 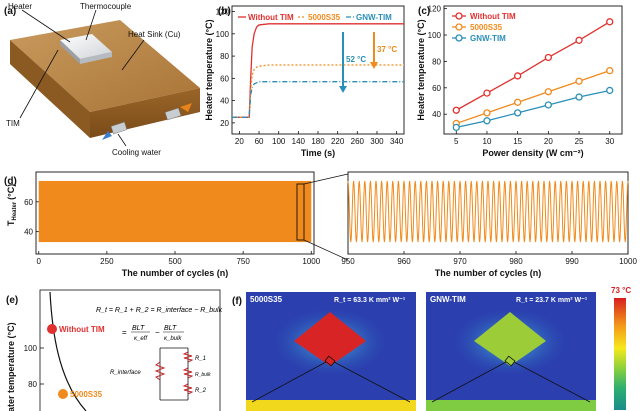 What do you see at coordinates (10, 11) in the screenshot?
I see `panel-a-label: (a)` at bounding box center [10, 11].